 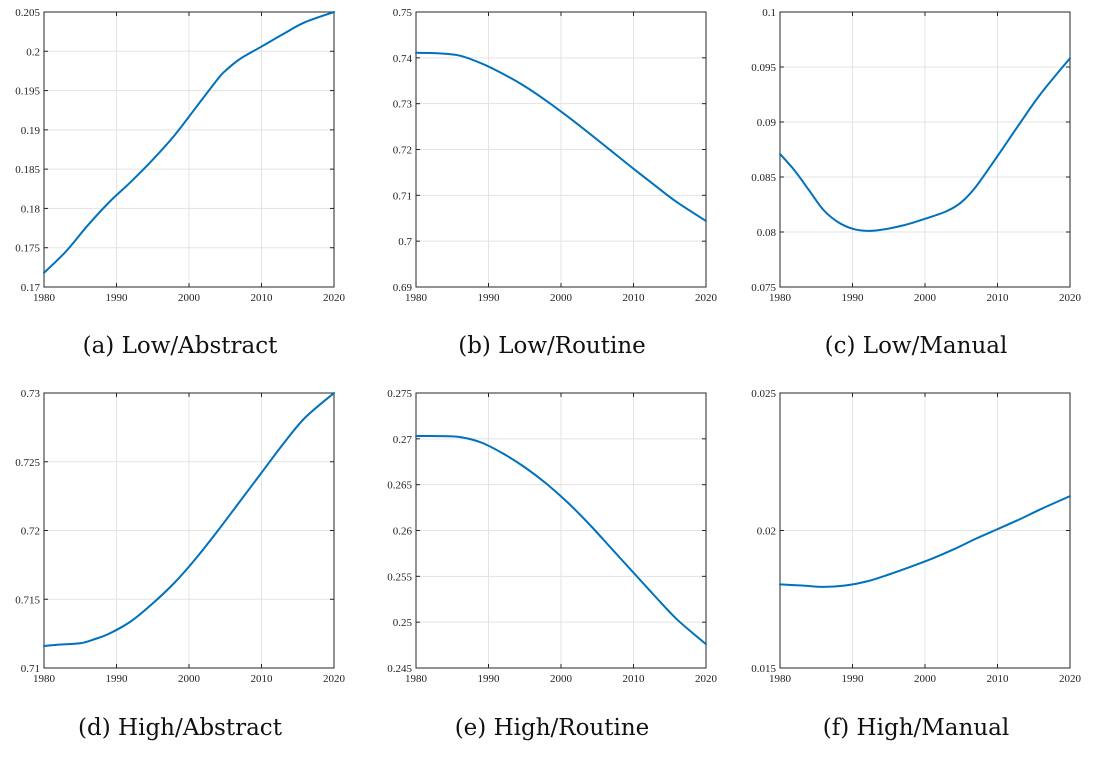 I want to click on y-tick-label: 0.02, so click(x=766, y=532).